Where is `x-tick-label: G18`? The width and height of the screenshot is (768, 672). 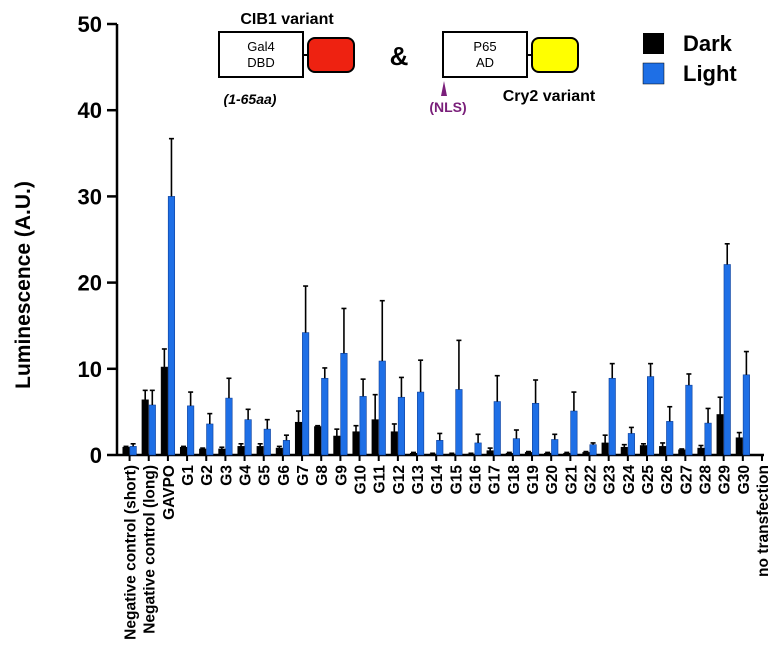 x-tick-label: G18 is located at coordinates (514, 480).